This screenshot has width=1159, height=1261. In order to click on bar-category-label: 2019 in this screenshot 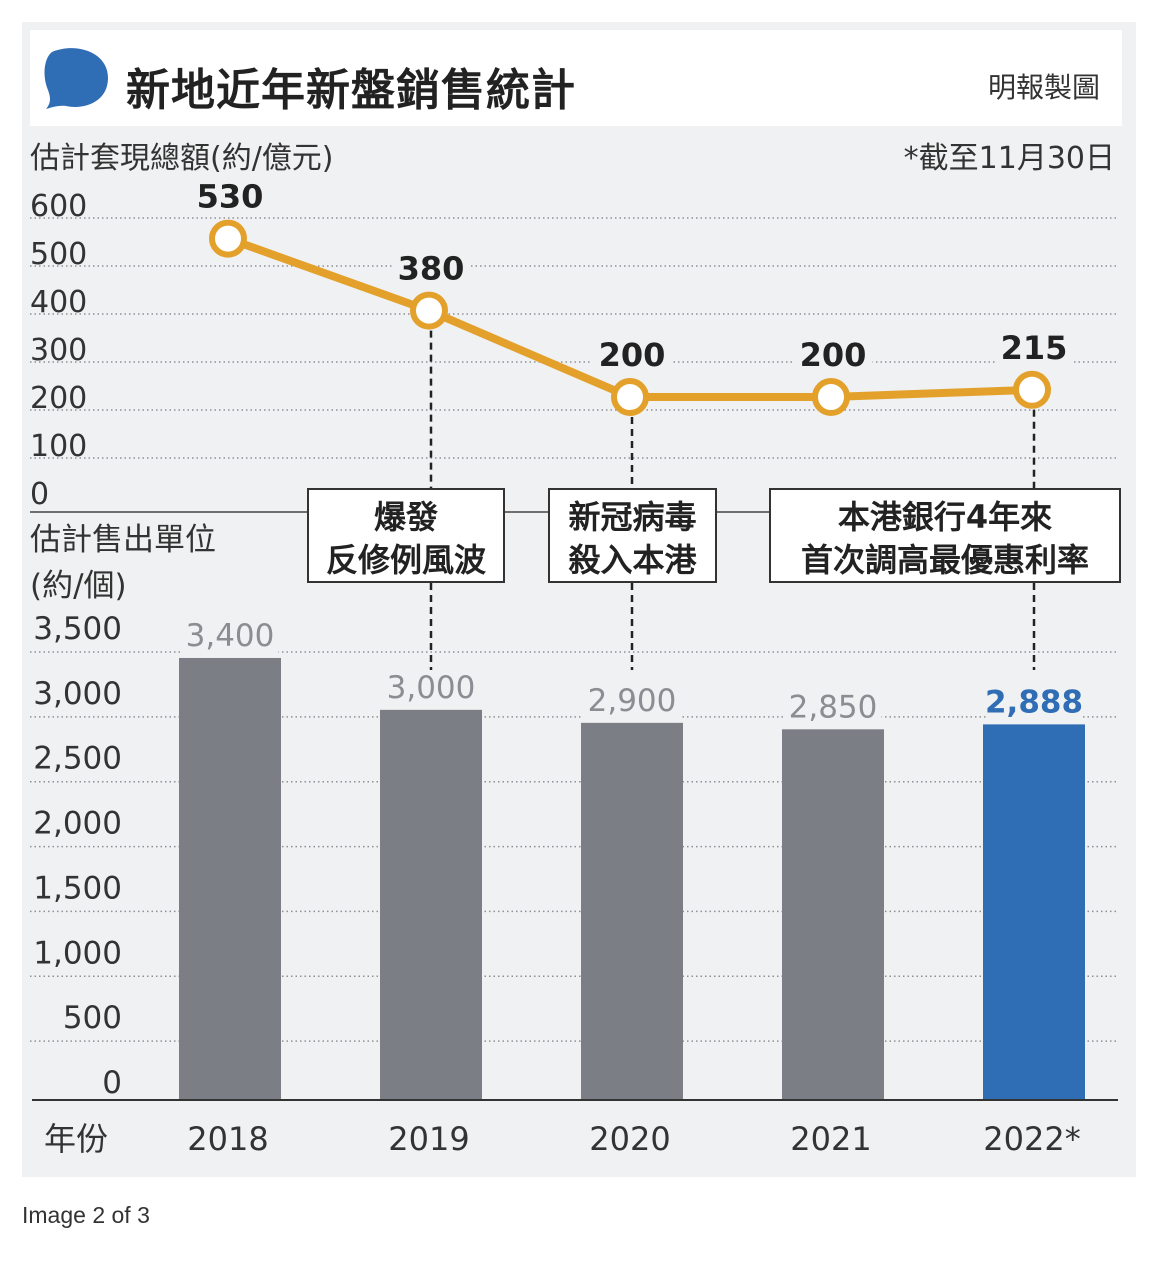, I will do `click(428, 1139)`.